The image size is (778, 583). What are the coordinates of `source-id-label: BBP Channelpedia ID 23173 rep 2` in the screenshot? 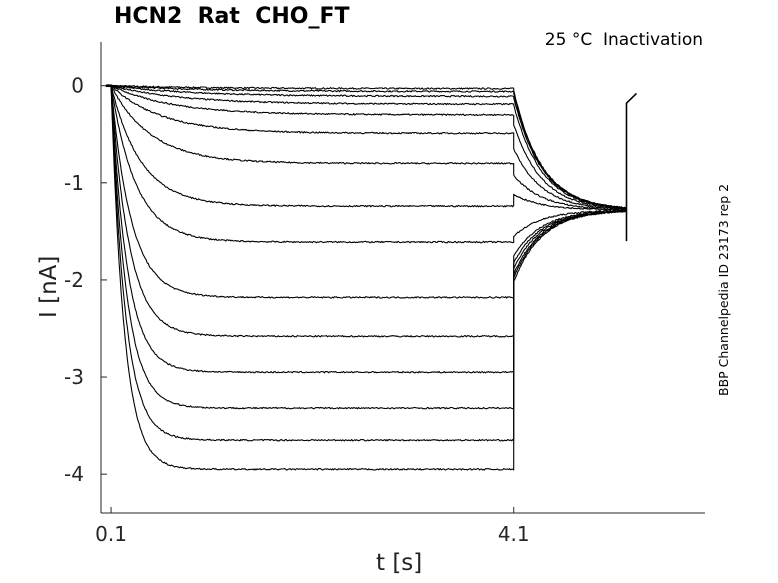 It's located at (723, 289).